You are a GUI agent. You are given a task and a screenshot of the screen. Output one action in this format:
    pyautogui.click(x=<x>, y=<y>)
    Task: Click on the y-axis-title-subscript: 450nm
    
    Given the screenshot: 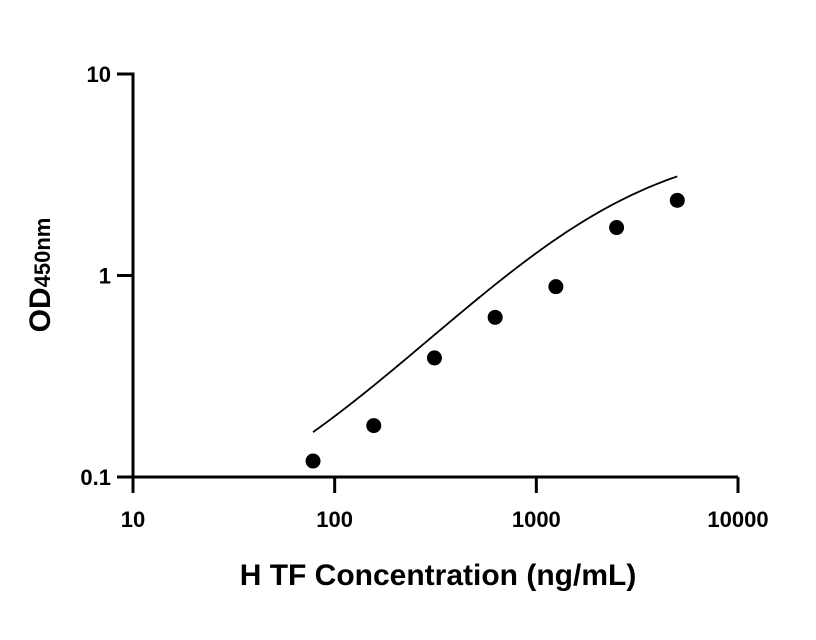 What is the action you would take?
    pyautogui.click(x=42, y=253)
    